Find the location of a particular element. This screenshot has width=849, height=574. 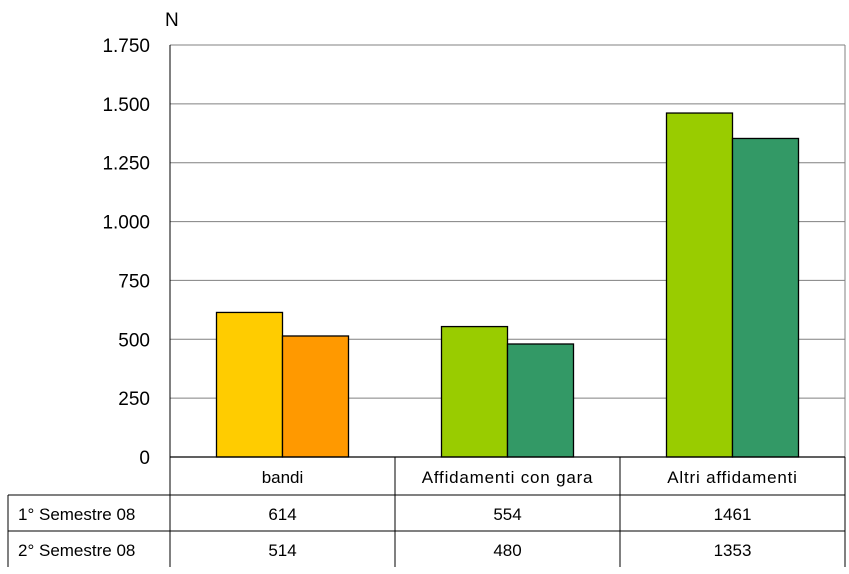

table-cell-value: 614 is located at coordinates (282, 514).